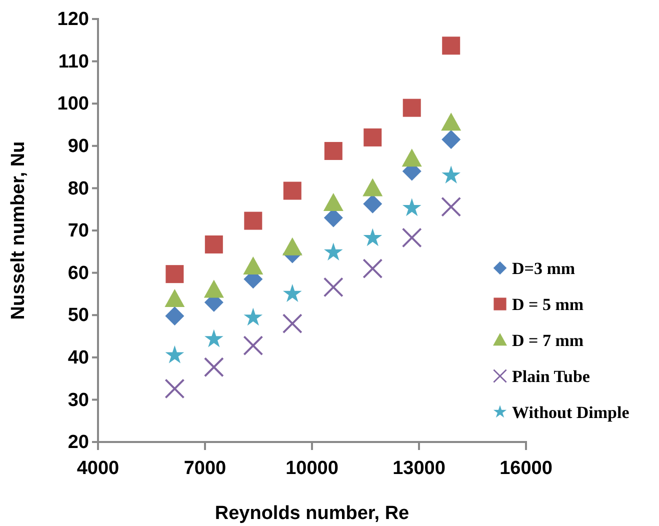  I want to click on y-tick-label: 20, so click(78, 443).